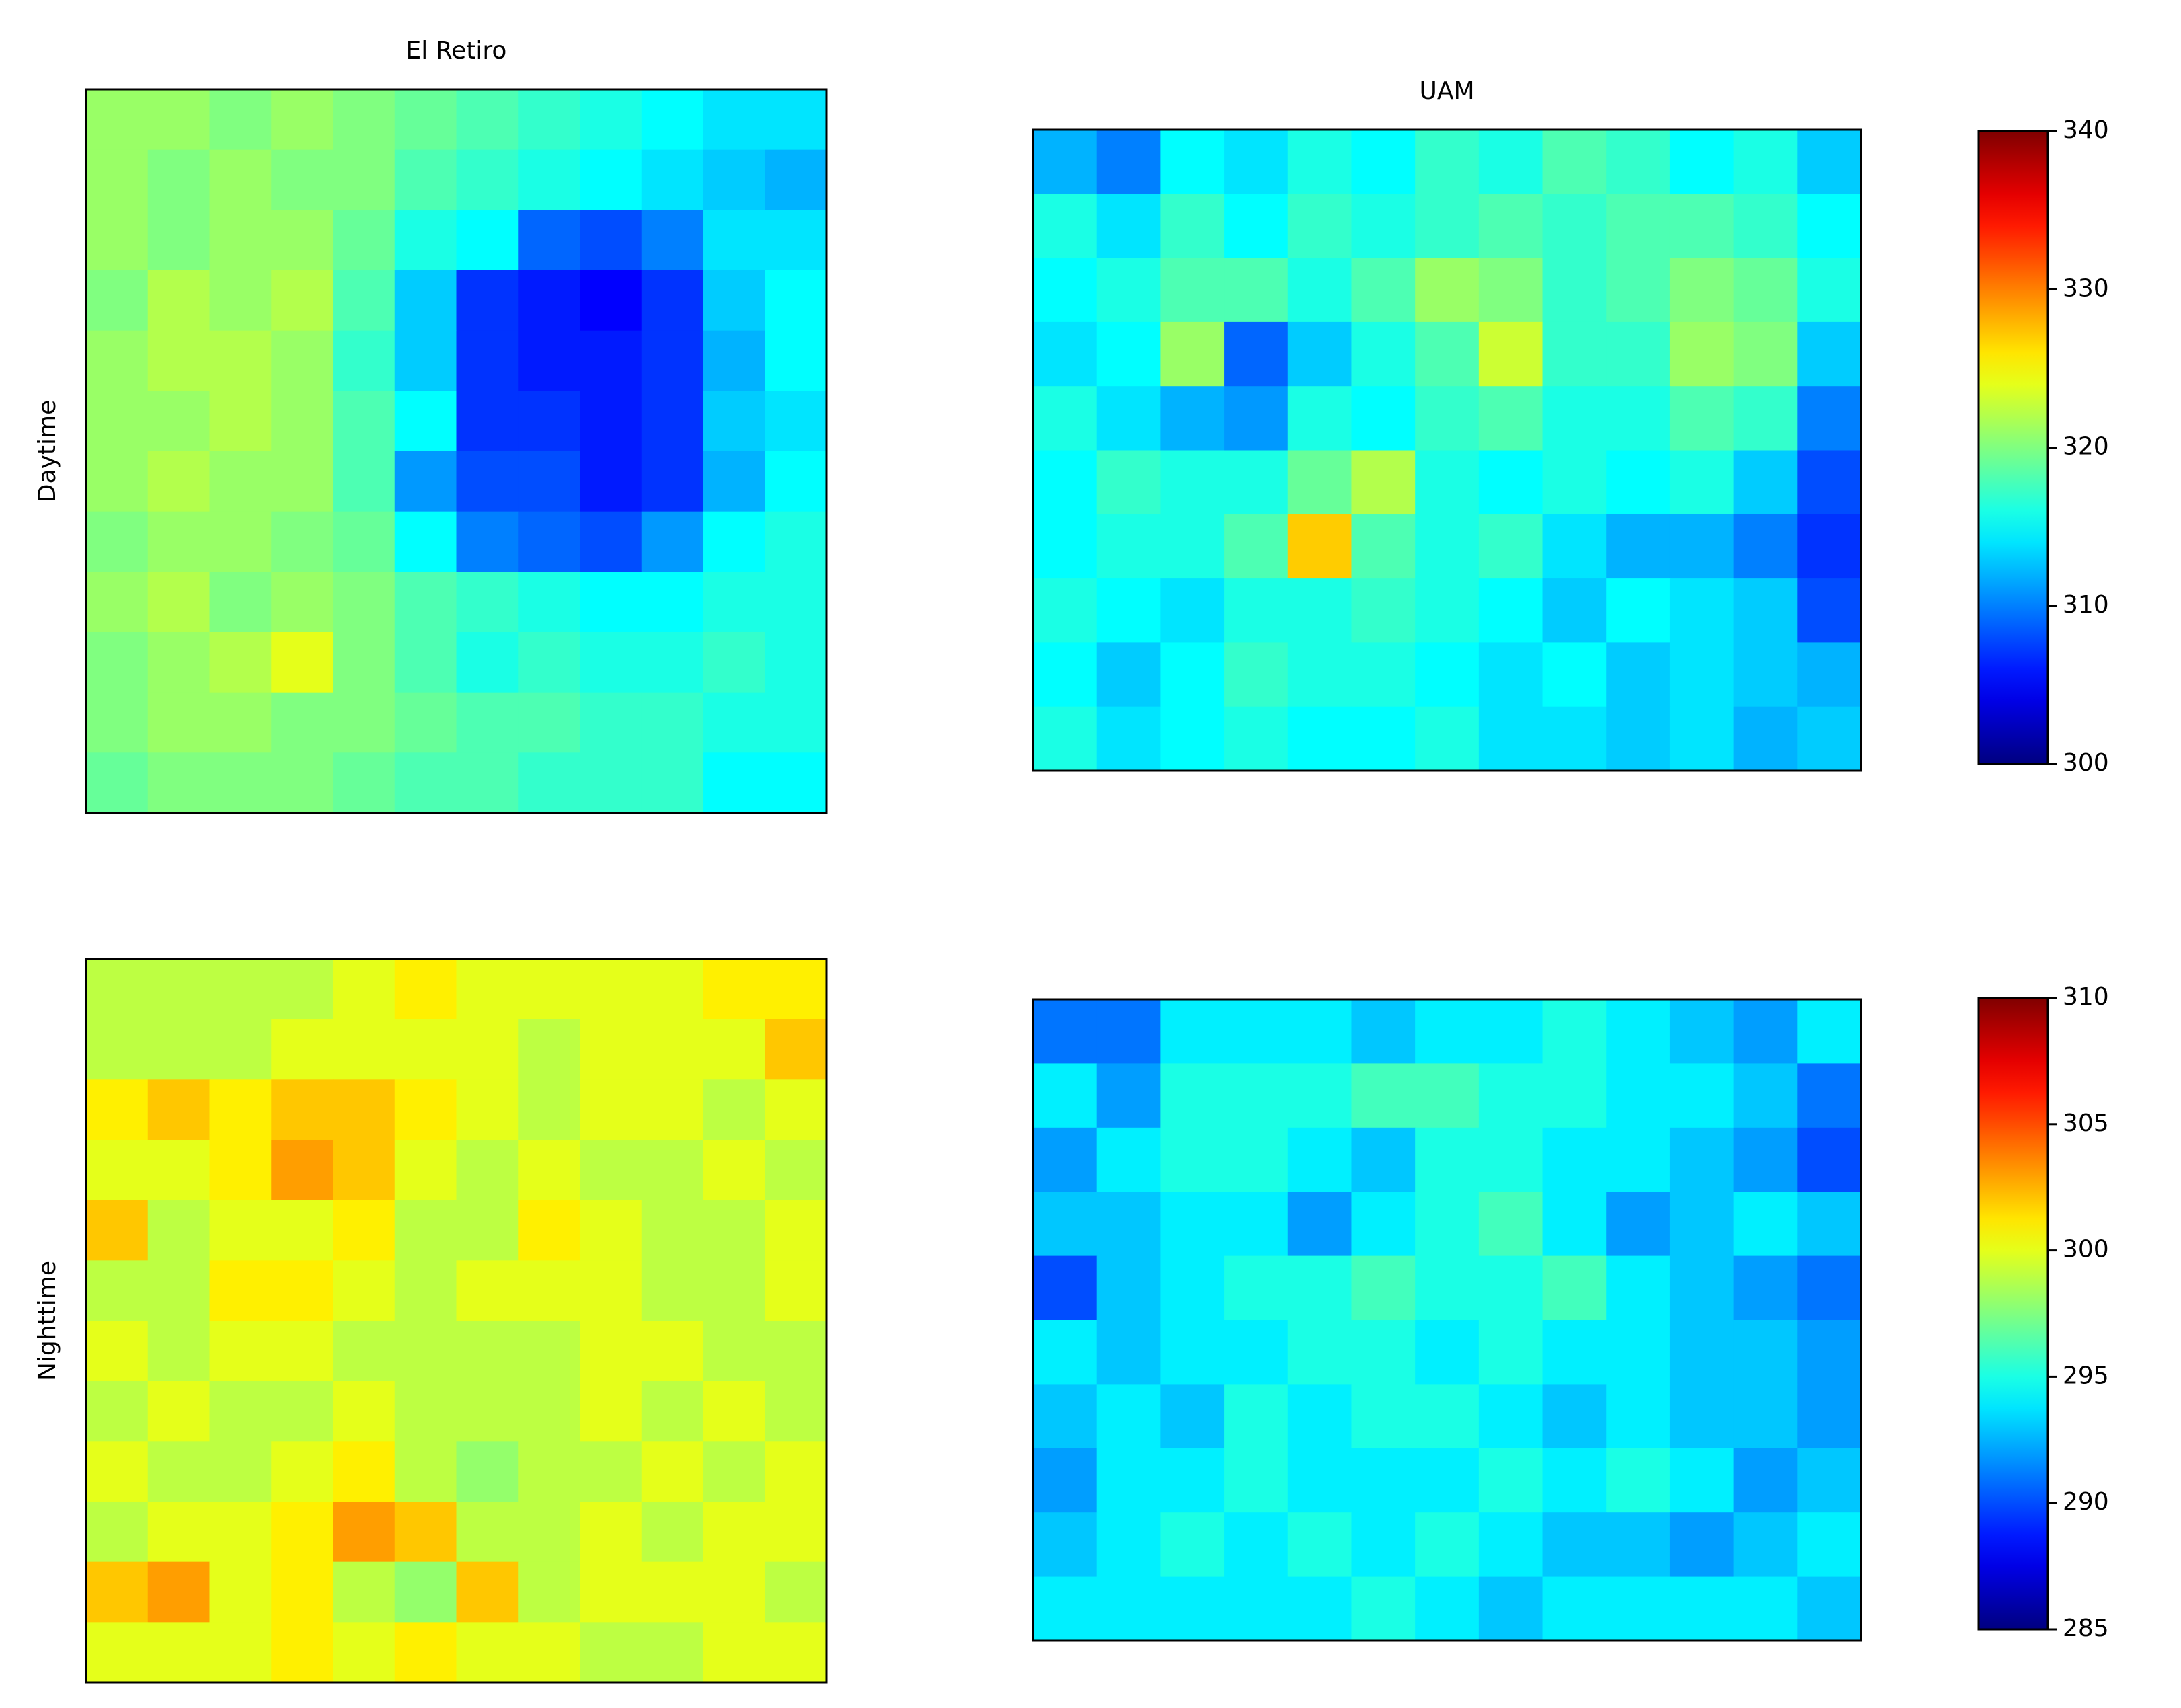 This screenshot has height=1708, width=2181. What do you see at coordinates (2013, 447) in the screenshot?
I see `colorbar` at bounding box center [2013, 447].